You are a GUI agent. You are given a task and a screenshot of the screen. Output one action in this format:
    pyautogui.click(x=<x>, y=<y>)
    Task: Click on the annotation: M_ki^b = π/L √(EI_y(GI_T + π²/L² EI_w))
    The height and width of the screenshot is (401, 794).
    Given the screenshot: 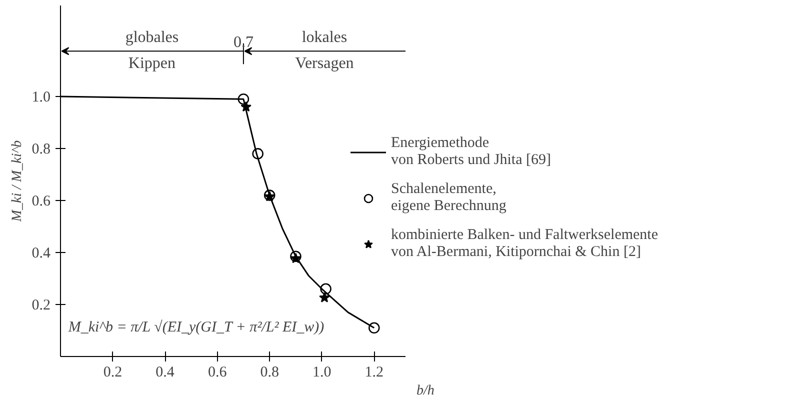 What is the action you would take?
    pyautogui.click(x=195, y=328)
    